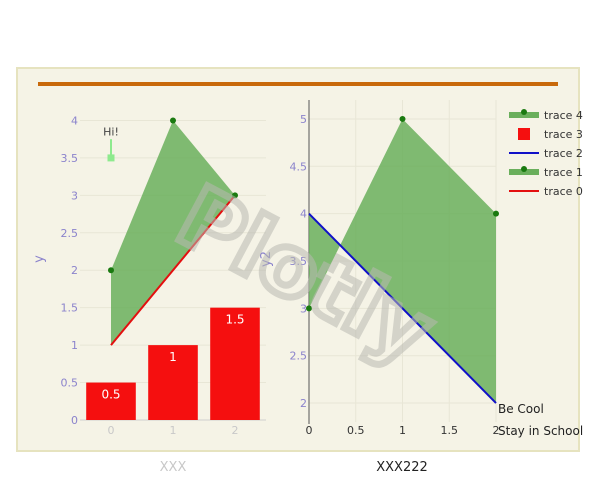 The height and width of the screenshot is (500, 600). I want to click on y-axis-title: y, so click(39, 259).